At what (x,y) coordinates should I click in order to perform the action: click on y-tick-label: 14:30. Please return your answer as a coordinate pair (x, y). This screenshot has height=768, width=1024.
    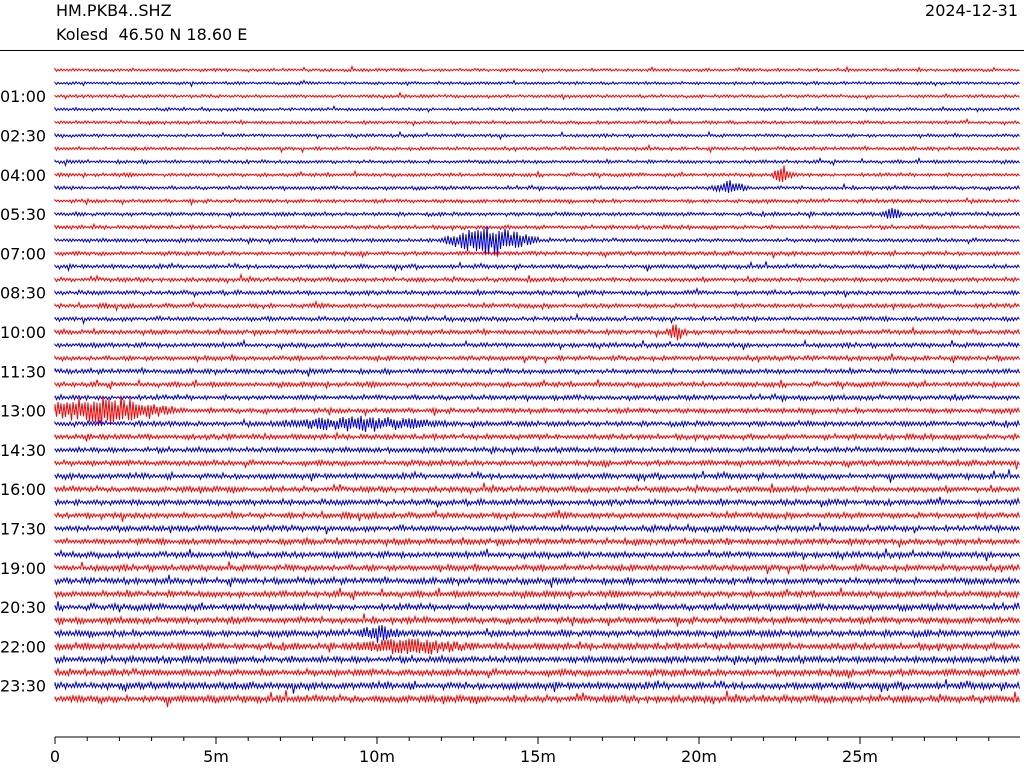
    Looking at the image, I should click on (23, 450).